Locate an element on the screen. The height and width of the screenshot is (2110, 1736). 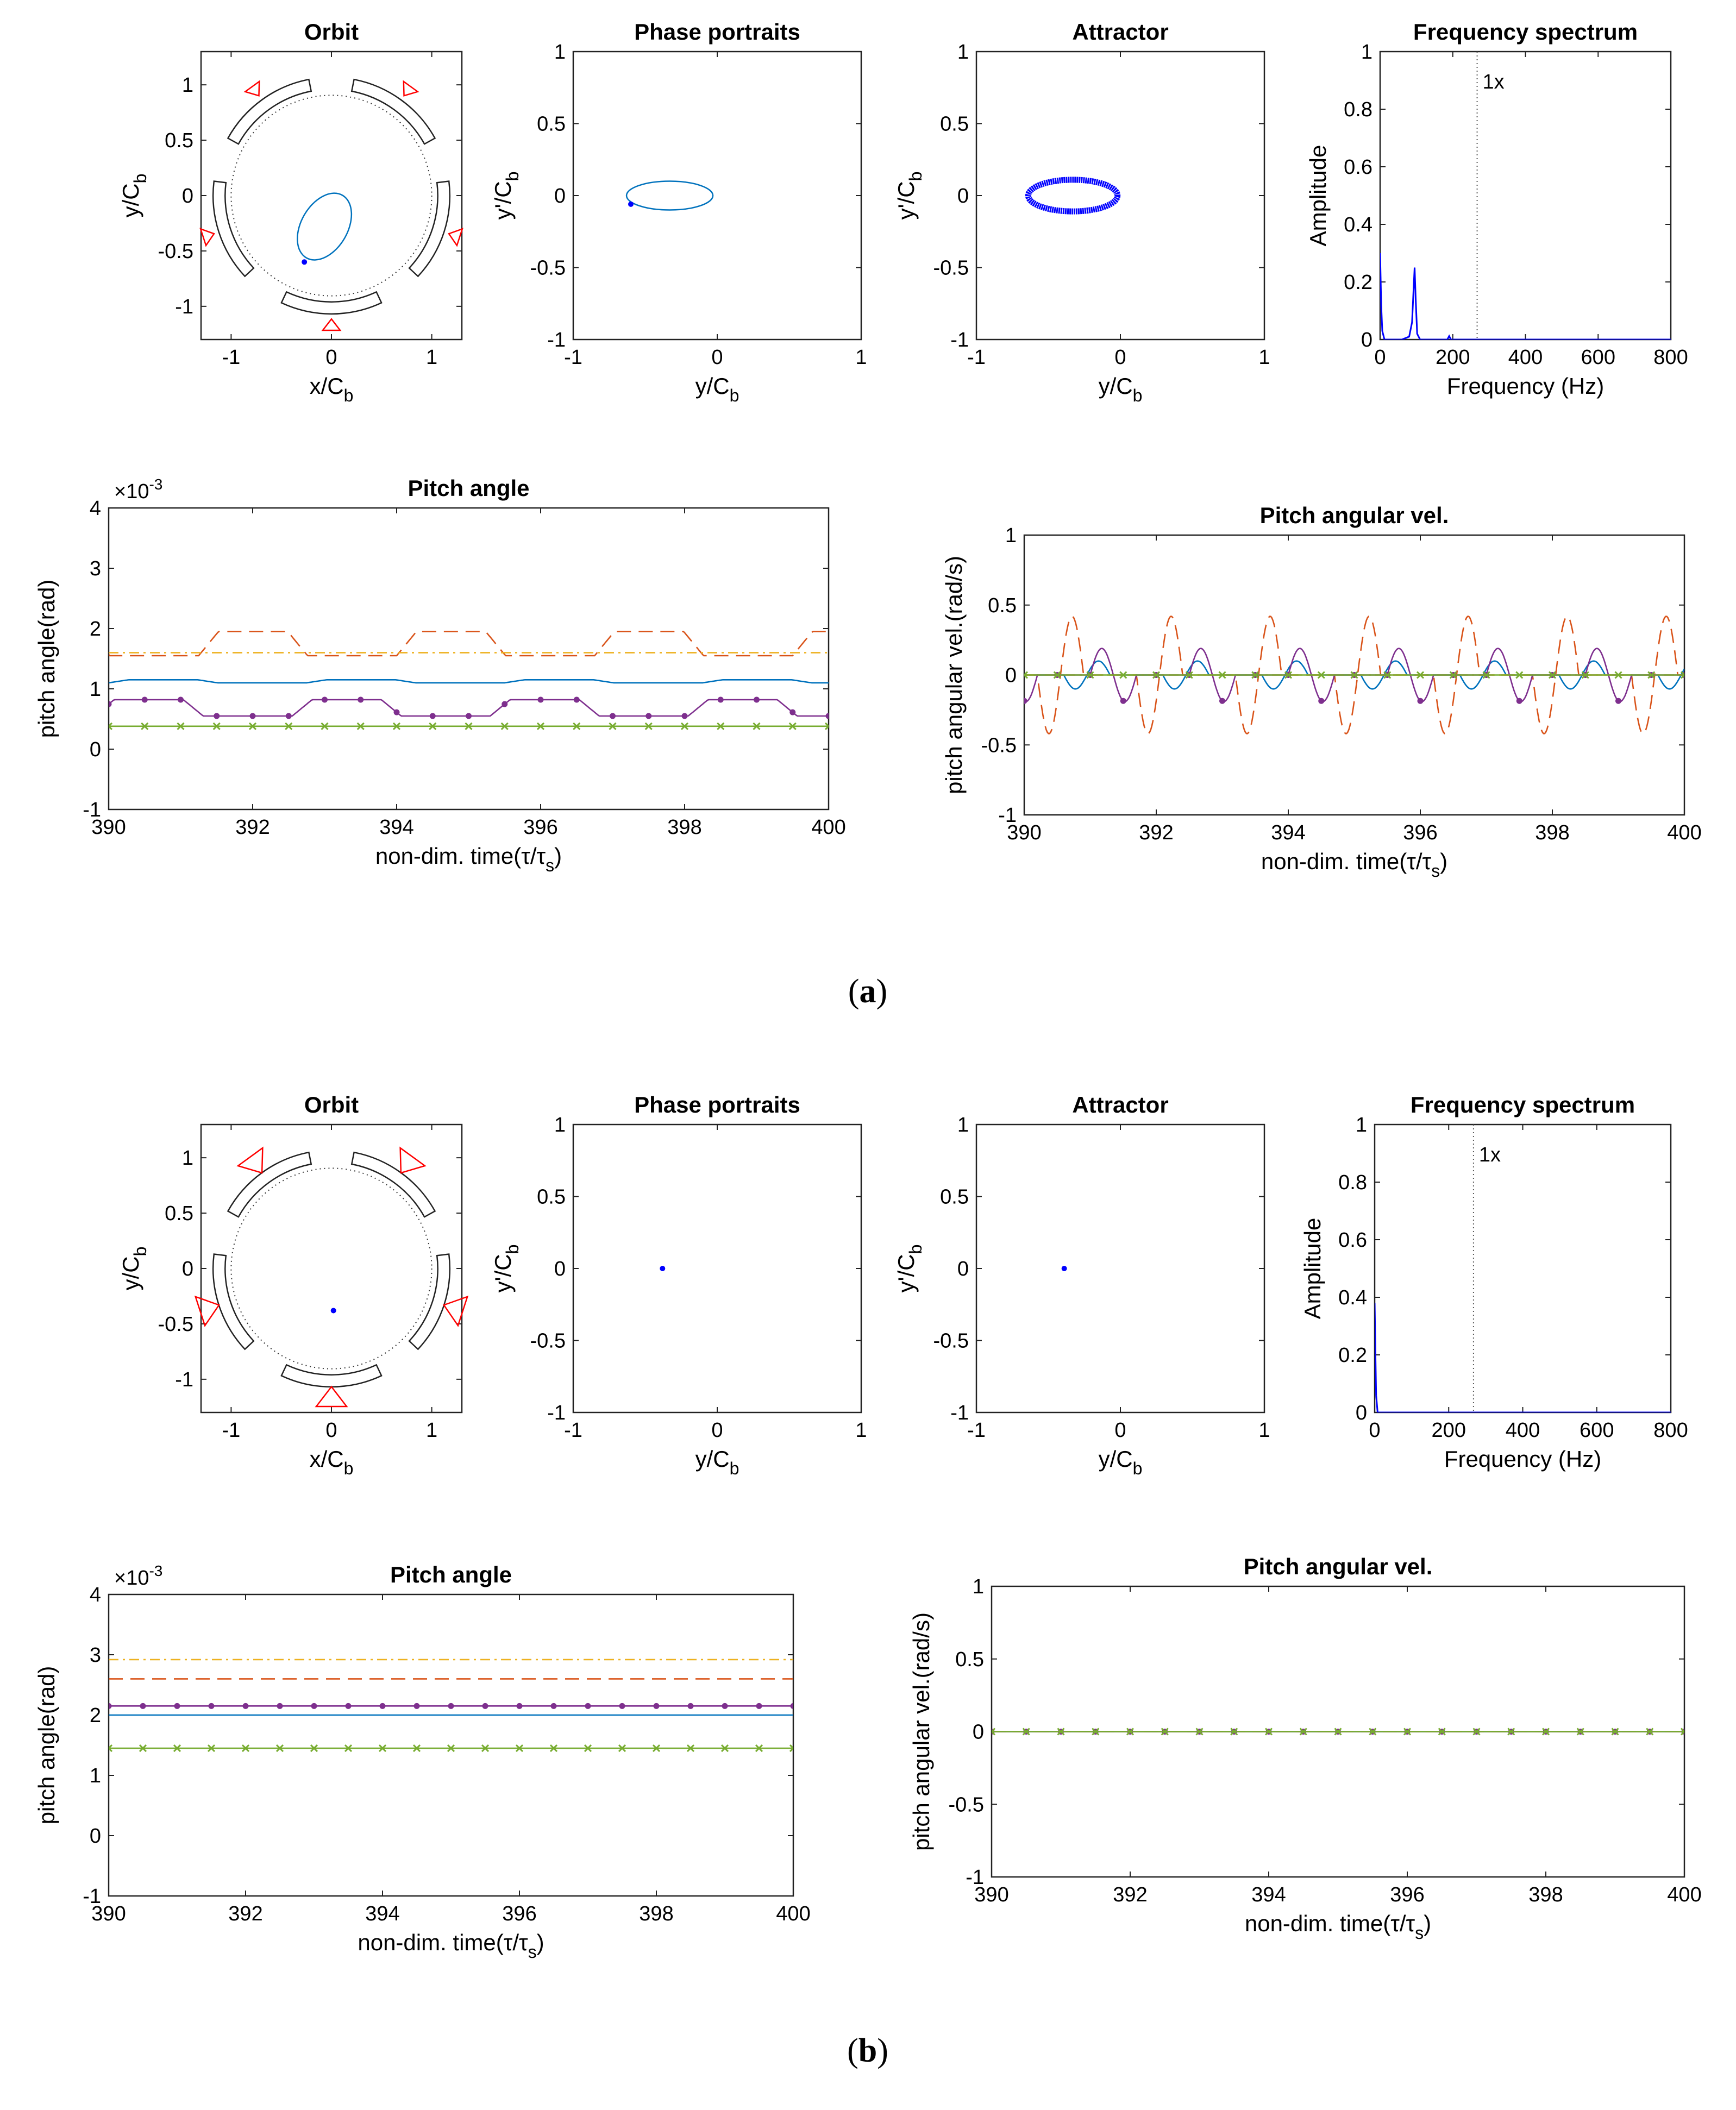
axis-exponent: ×10⁻³ is located at coordinates (138, 1576).